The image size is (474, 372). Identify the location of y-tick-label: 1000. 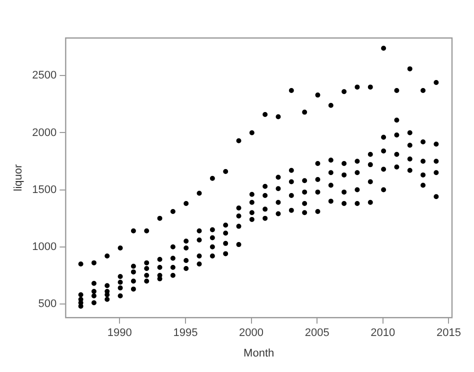
(44, 246).